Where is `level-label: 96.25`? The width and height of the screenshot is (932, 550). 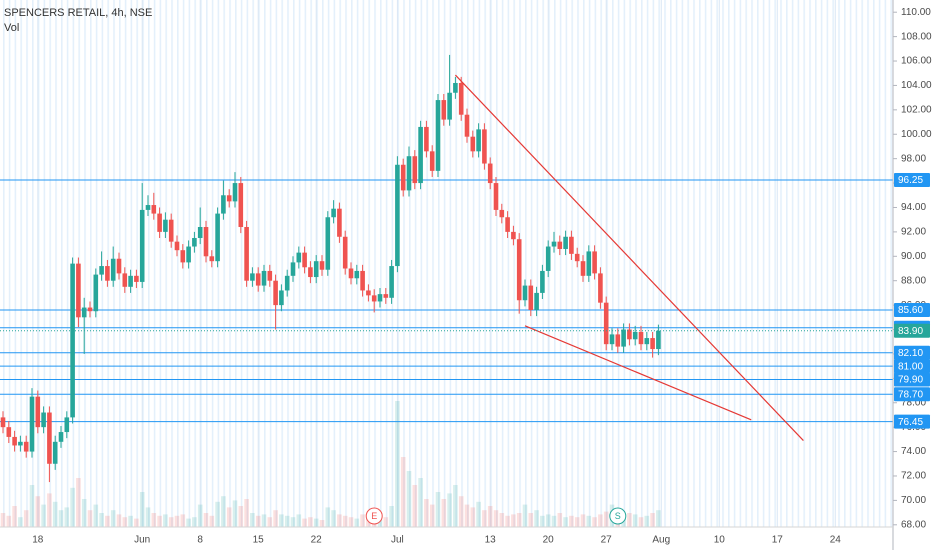 level-label: 96.25 is located at coordinates (910, 180).